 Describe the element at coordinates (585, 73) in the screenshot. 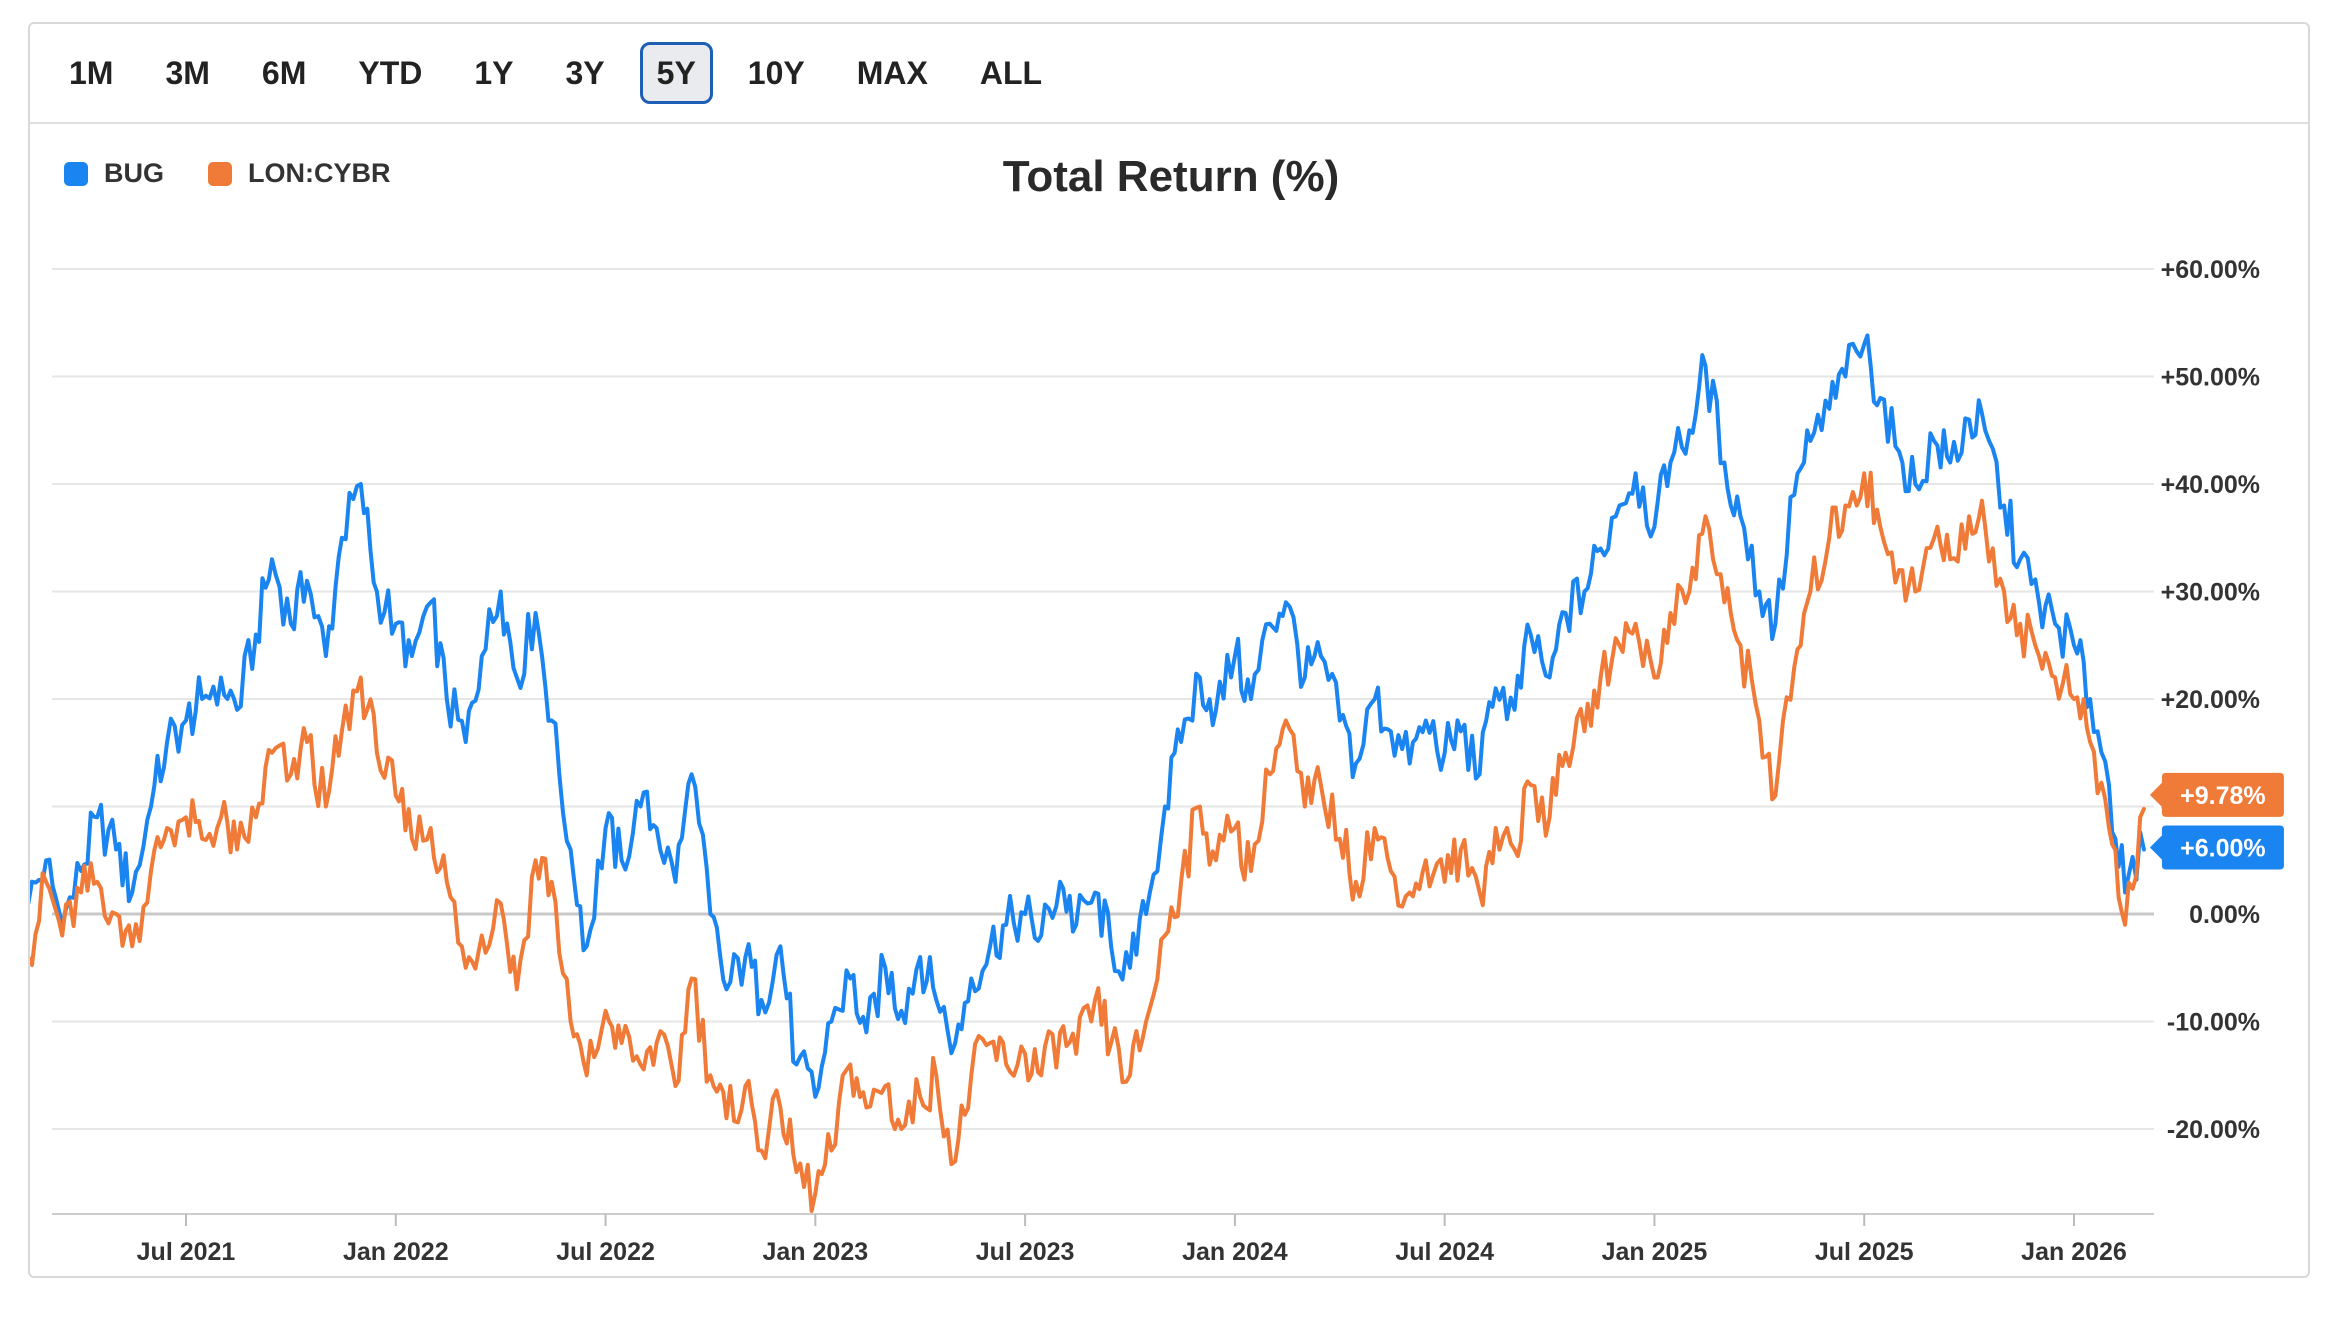

I see `range-3y-button: 3Y` at that location.